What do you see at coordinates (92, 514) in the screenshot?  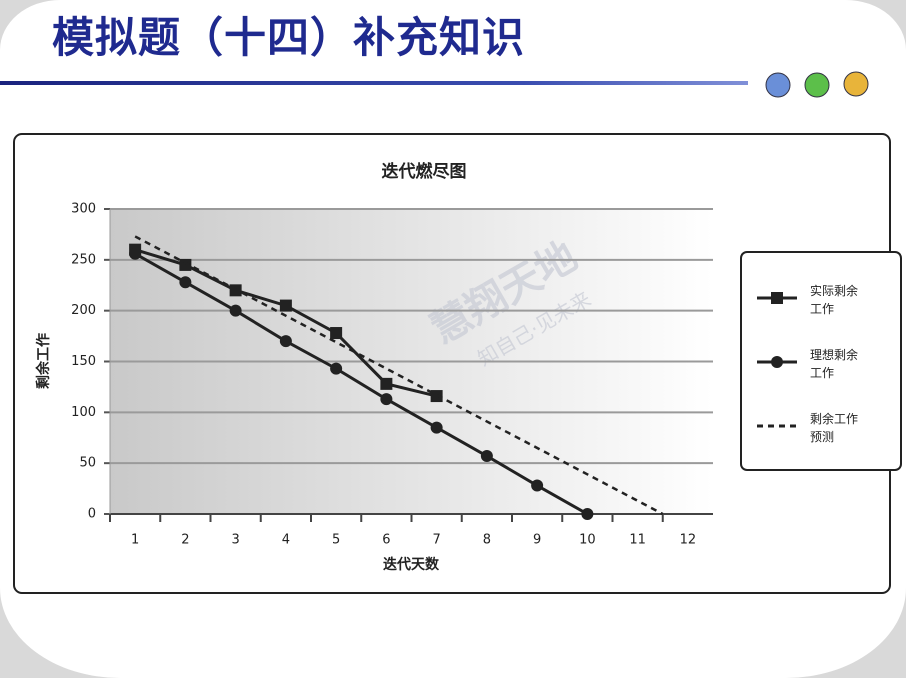 I see `y-tick-label: 0` at bounding box center [92, 514].